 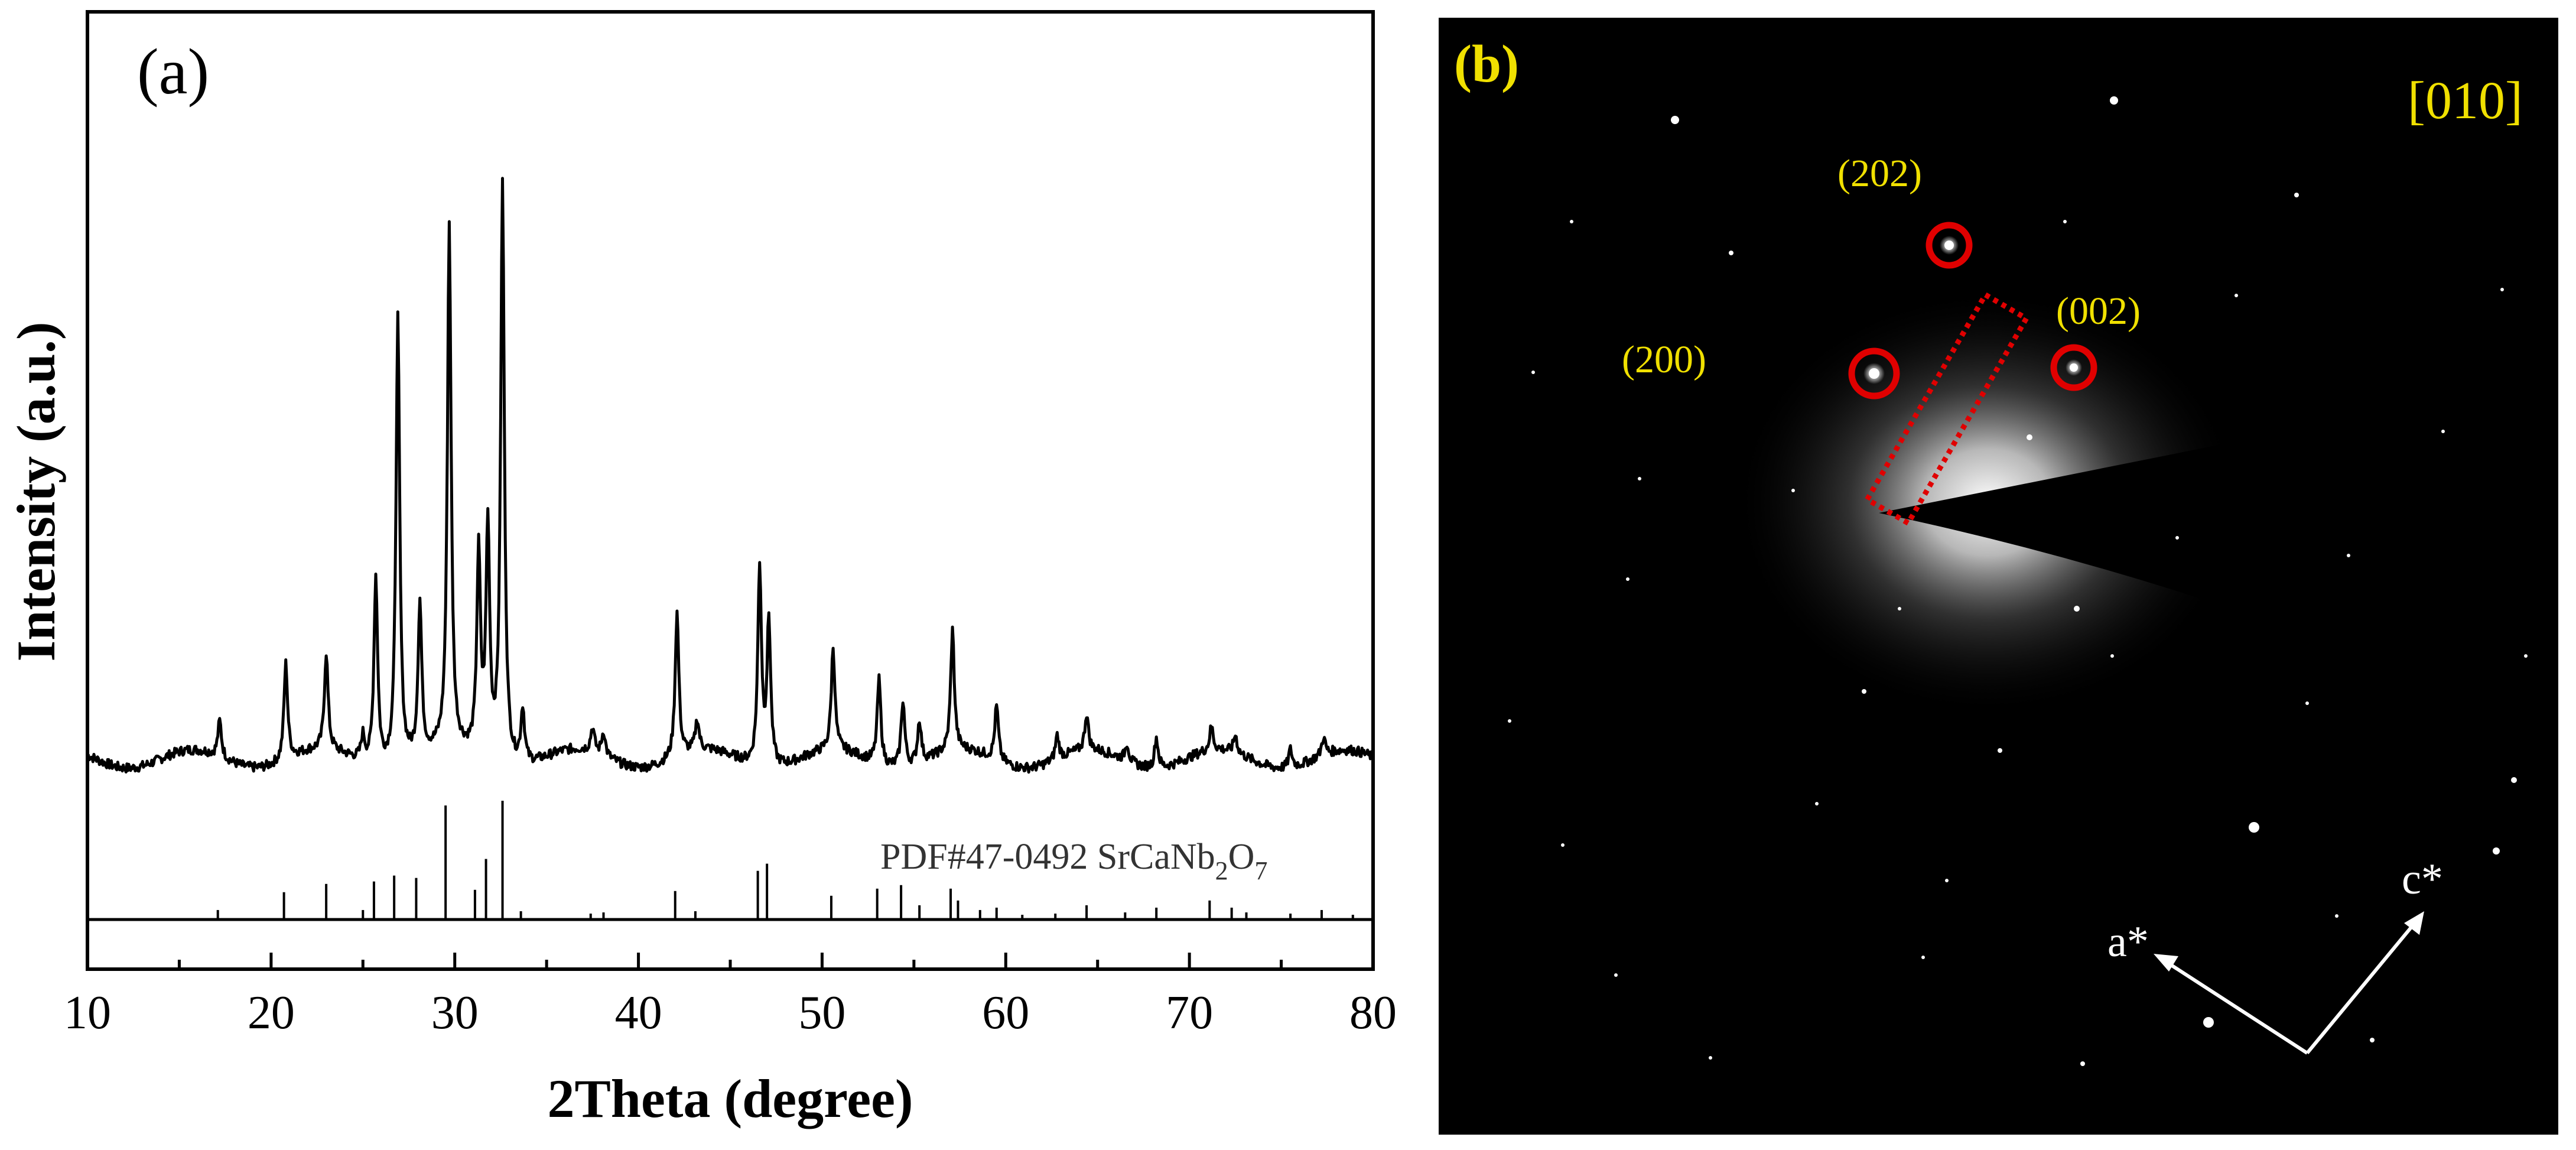 I want to click on x-tick-label: 80, so click(x=1373, y=1013).